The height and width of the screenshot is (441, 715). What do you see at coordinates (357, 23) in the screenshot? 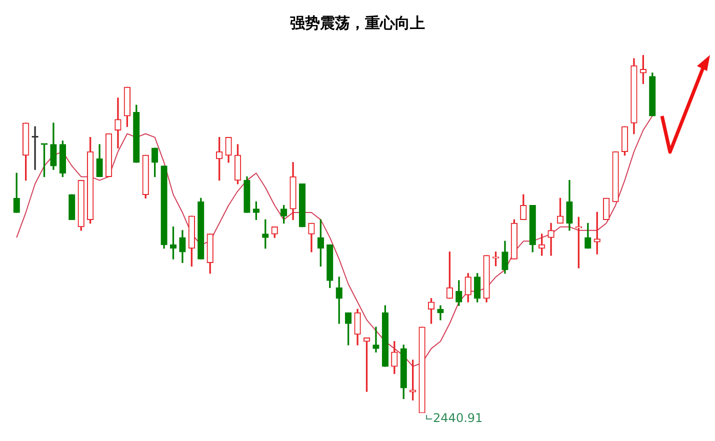
I see `chart-title: 强势震荡，重心向上` at bounding box center [357, 23].